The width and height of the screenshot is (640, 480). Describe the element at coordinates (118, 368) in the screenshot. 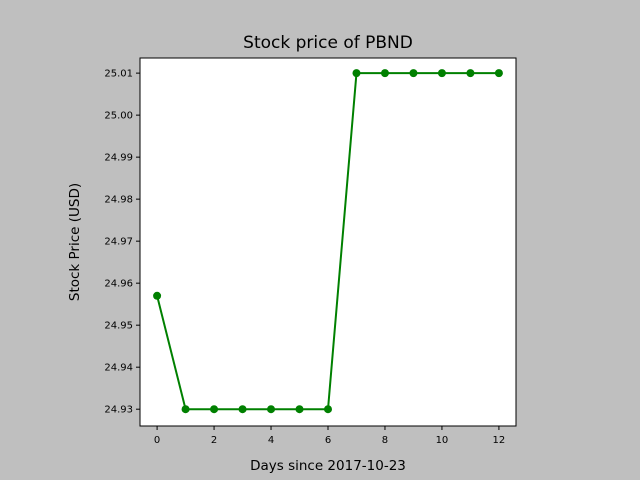

I see `y-tick-label: 24.94` at that location.